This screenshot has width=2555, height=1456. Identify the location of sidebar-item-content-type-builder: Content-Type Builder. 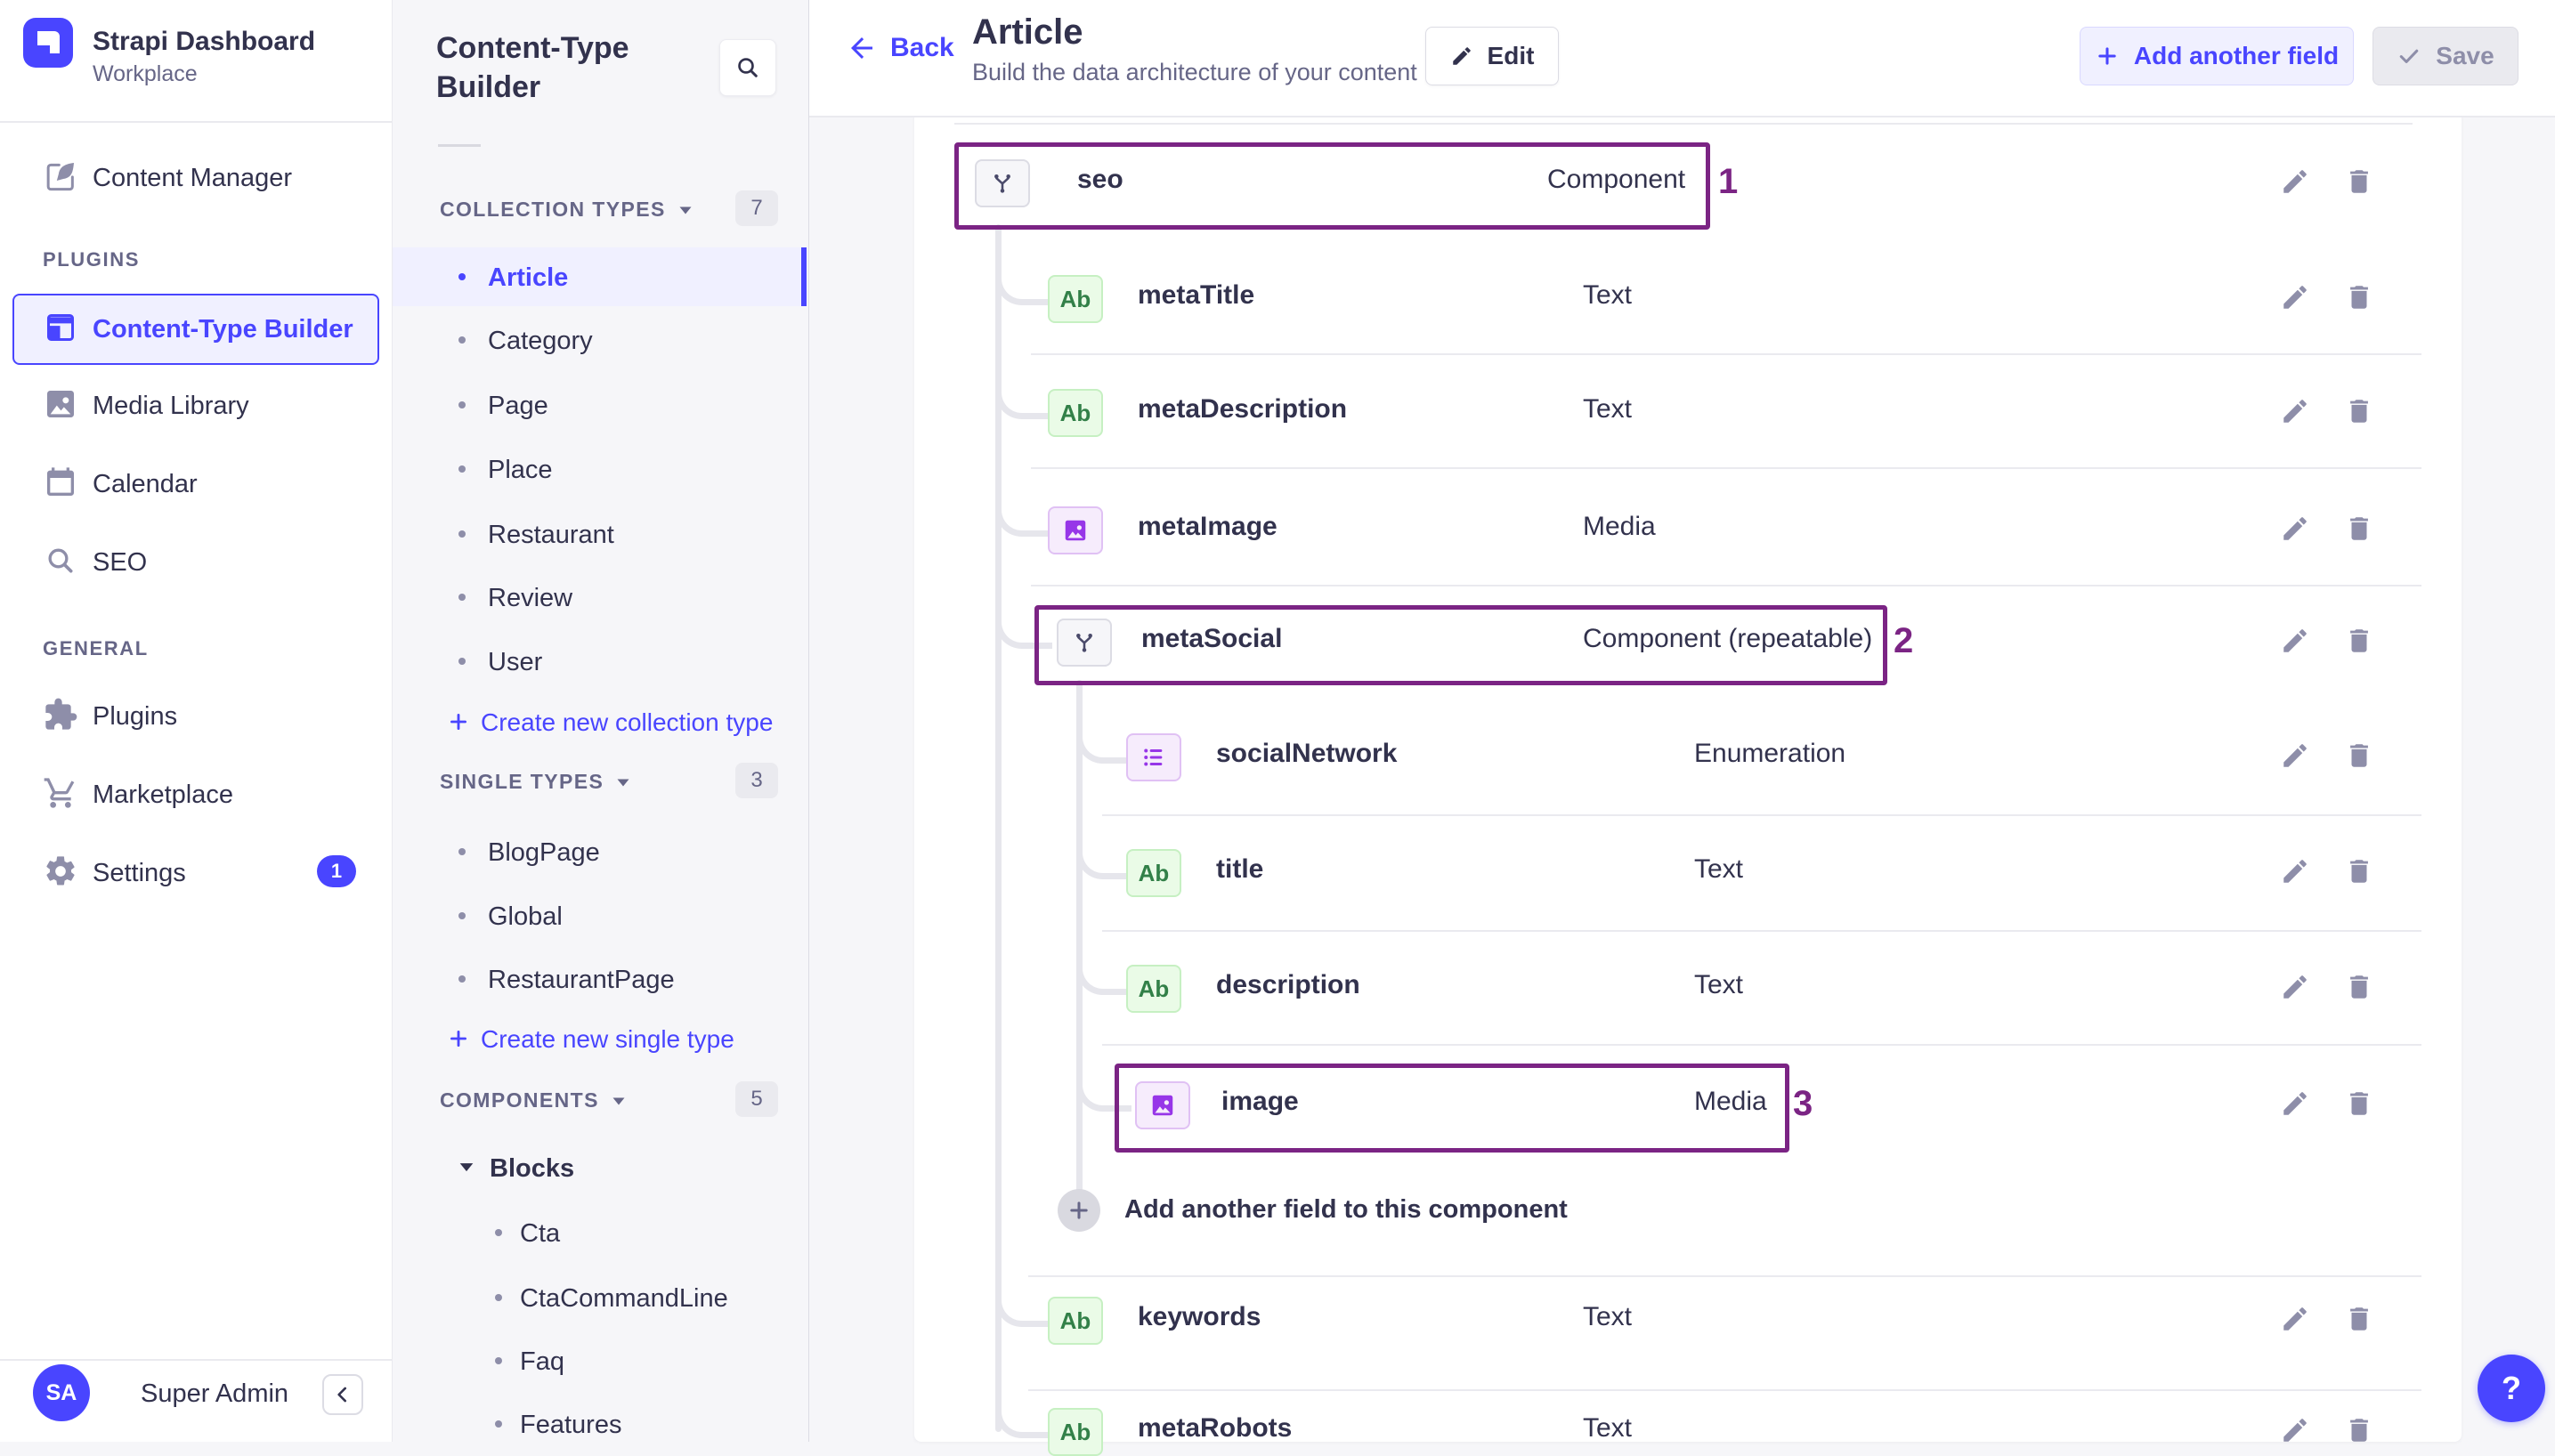
(195, 329).